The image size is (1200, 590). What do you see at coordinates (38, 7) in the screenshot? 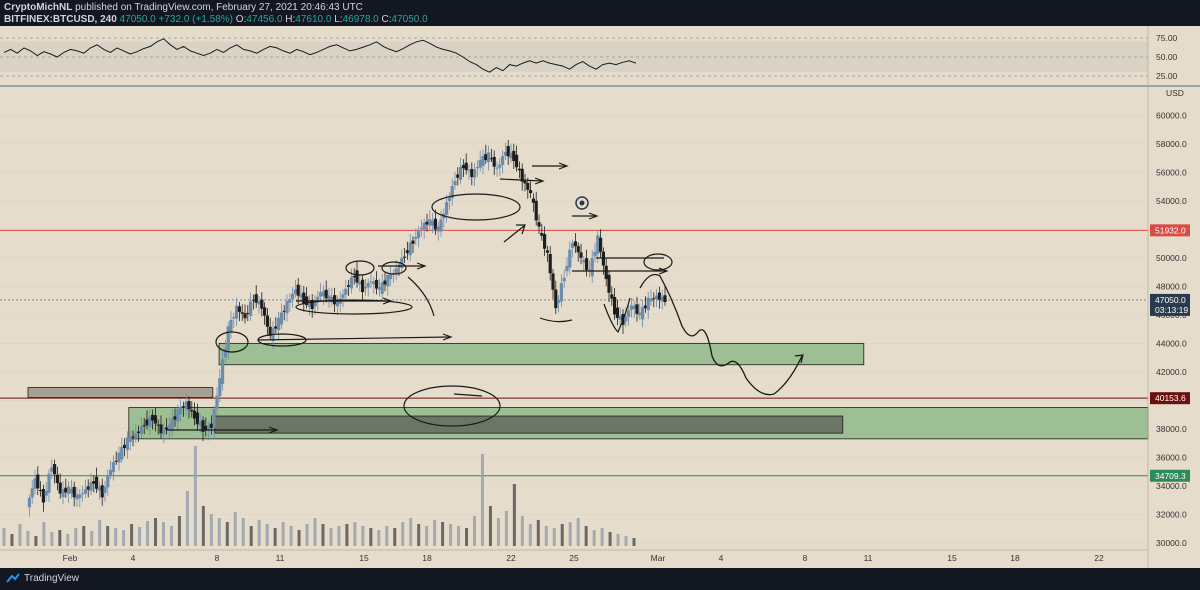
I see `publisher-name: CryptoMichNL` at bounding box center [38, 7].